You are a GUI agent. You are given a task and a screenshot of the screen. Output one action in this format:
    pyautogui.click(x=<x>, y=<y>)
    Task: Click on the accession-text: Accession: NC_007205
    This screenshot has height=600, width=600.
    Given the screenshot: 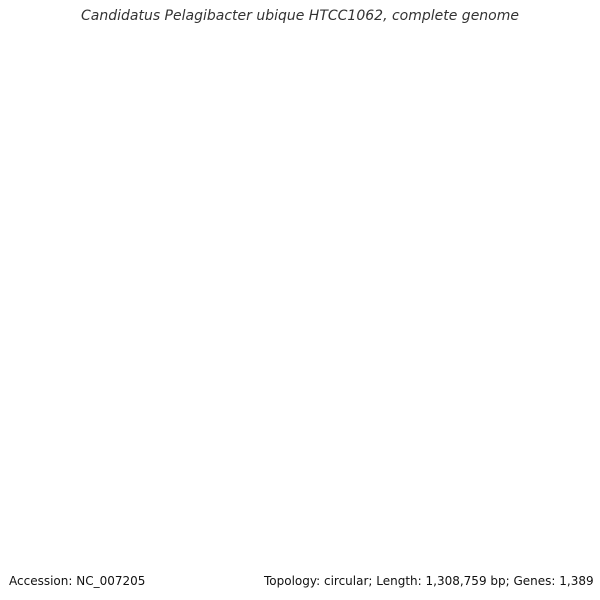 What is the action you would take?
    pyautogui.click(x=77, y=581)
    